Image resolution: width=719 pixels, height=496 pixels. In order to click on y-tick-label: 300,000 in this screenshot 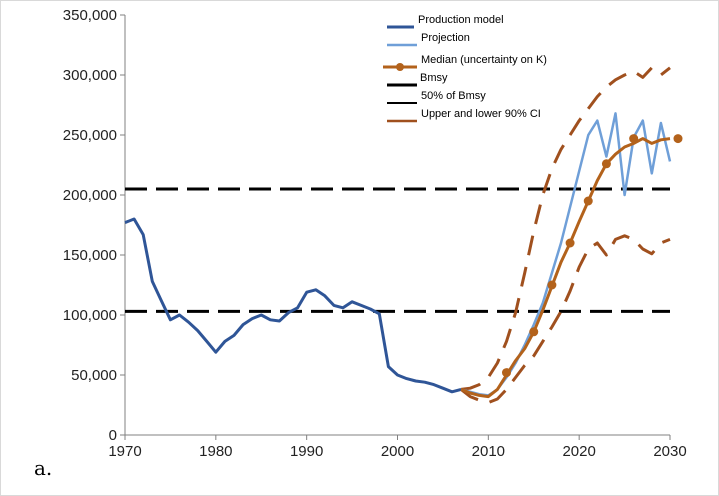, I will do `click(90, 75)`.